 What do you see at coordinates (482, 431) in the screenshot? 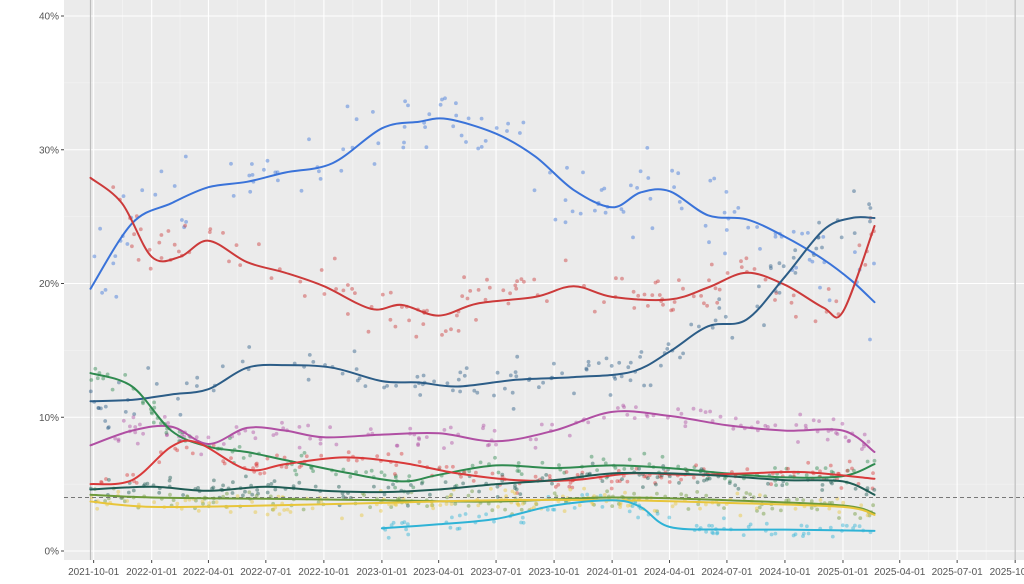
I see `trend-line` at bounding box center [482, 431].